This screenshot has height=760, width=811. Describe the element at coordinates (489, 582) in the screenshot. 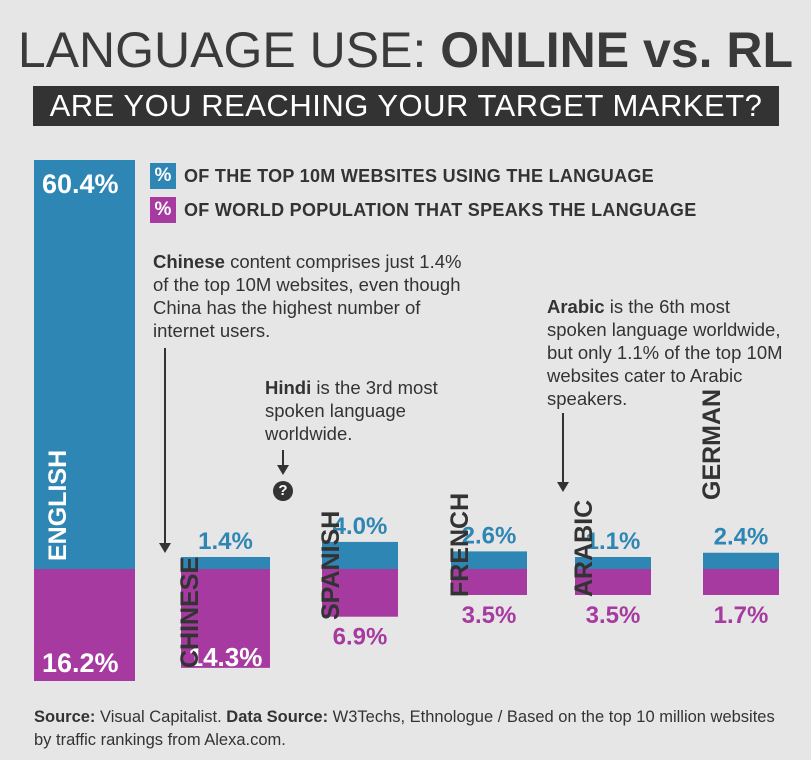

I see `bar-population-french` at that location.